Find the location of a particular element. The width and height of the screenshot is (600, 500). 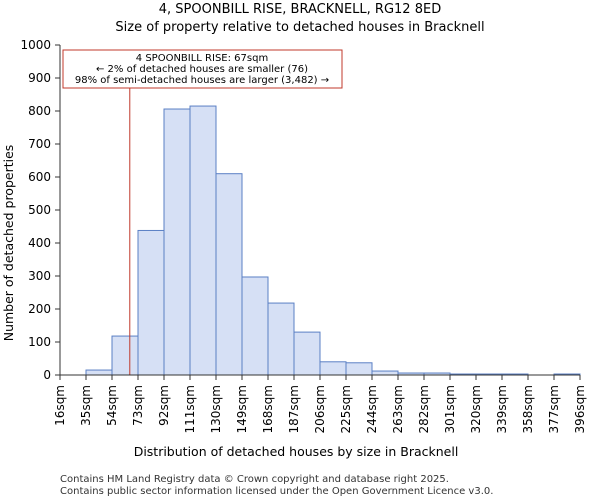

x-tick-label: 35sqm is located at coordinates (86, 405).